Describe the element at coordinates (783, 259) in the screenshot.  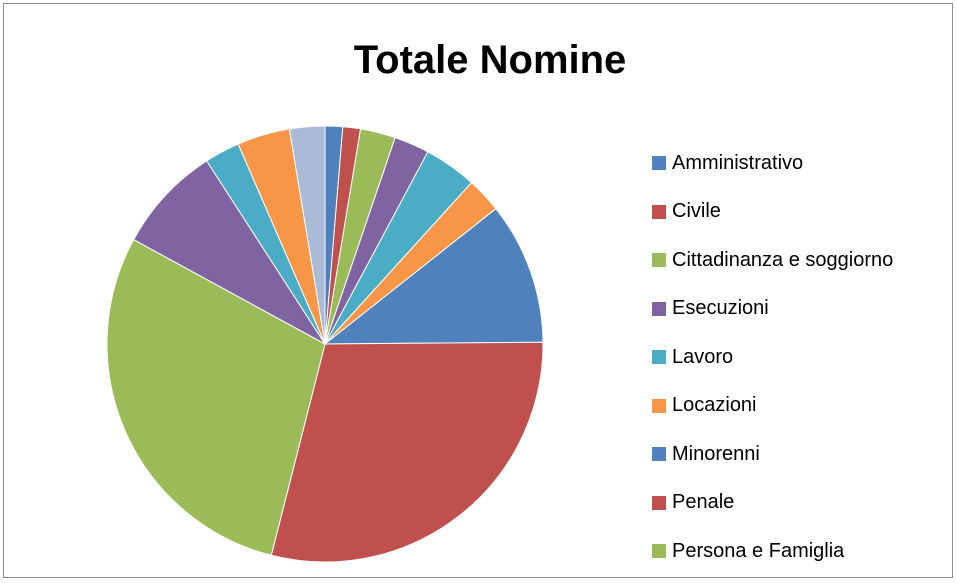
I see `legend-label: Cittadinanza e soggiorno` at that location.